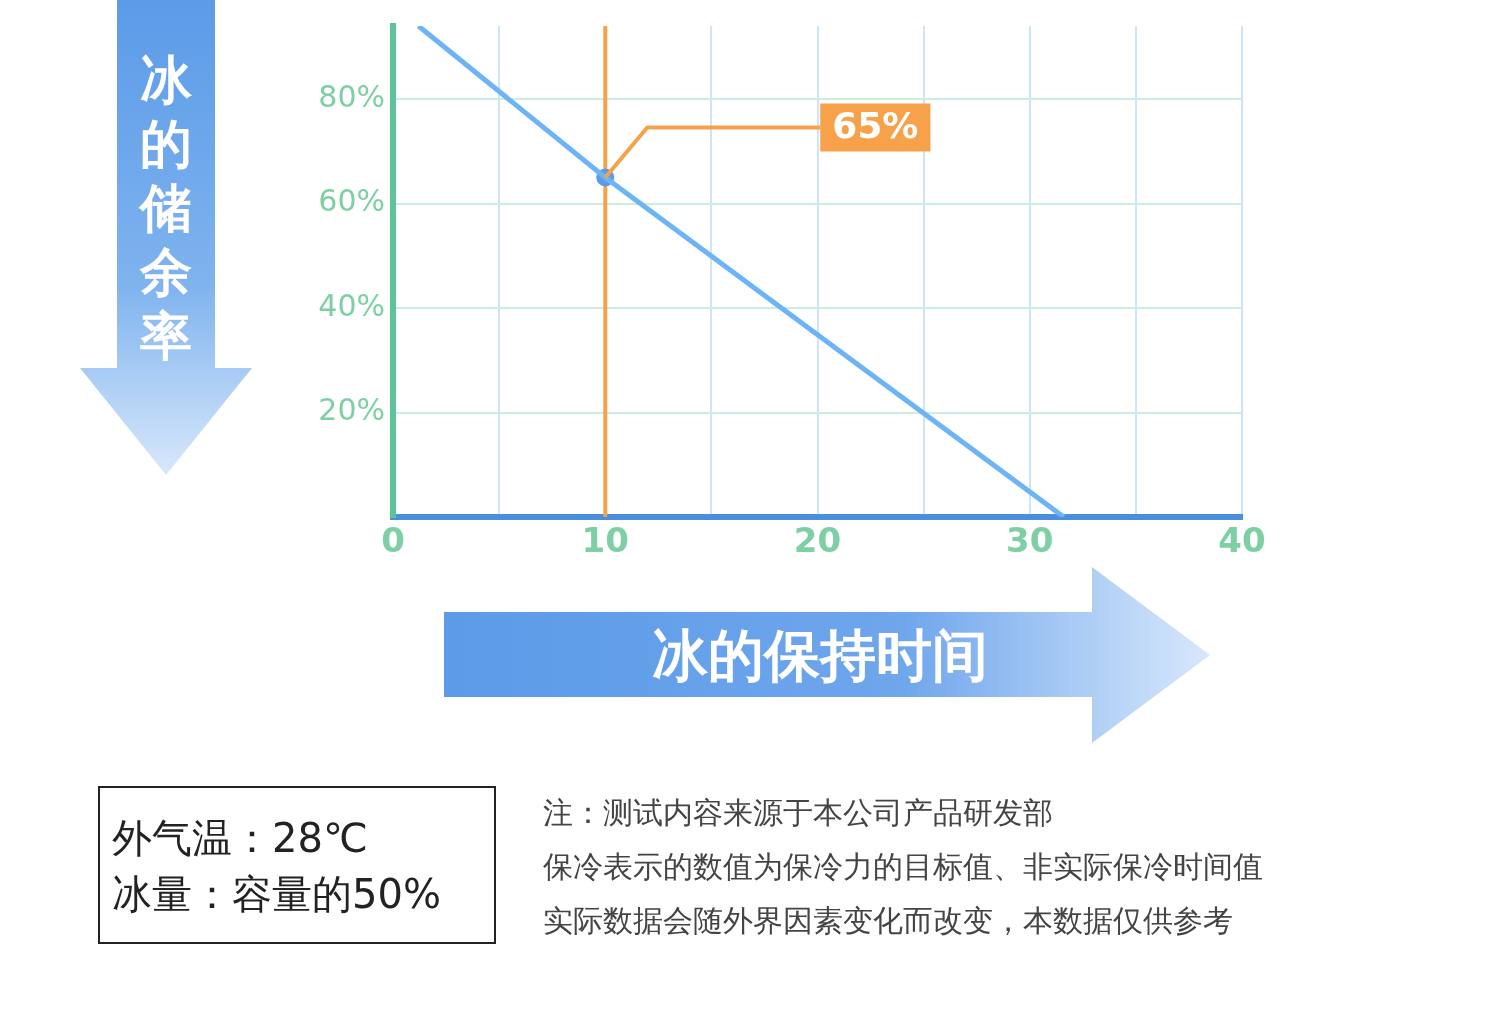 This screenshot has width=1500, height=1011. I want to click on x-tick-label: 0, so click(393, 540).